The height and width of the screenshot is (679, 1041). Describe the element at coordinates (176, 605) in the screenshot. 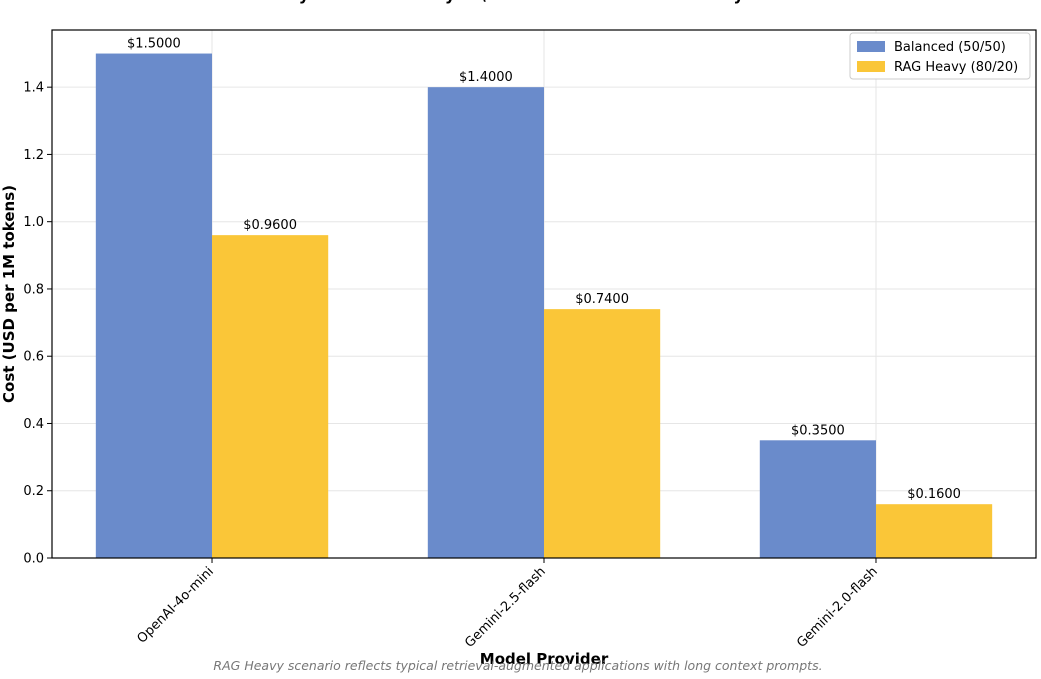

I see `x-tick-label: OpenAI-4o-mini` at that location.